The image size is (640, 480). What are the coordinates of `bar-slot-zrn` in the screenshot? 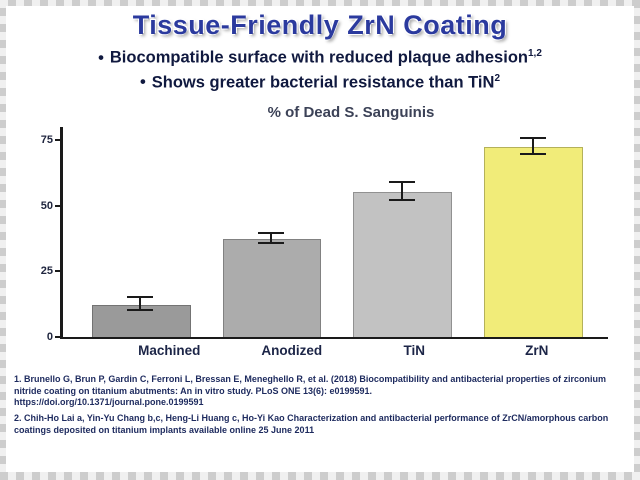 It's located at (532, 232).